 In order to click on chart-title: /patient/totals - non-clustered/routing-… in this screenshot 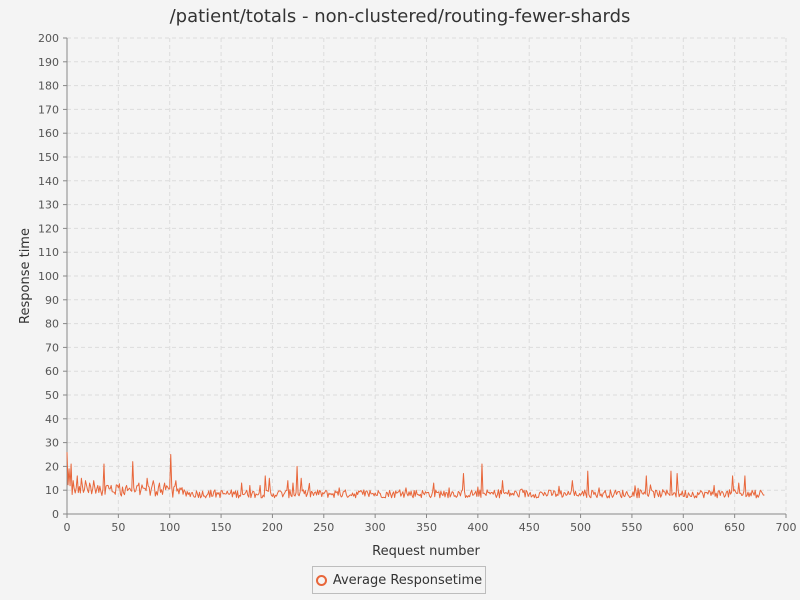, I will do `click(400, 16)`.